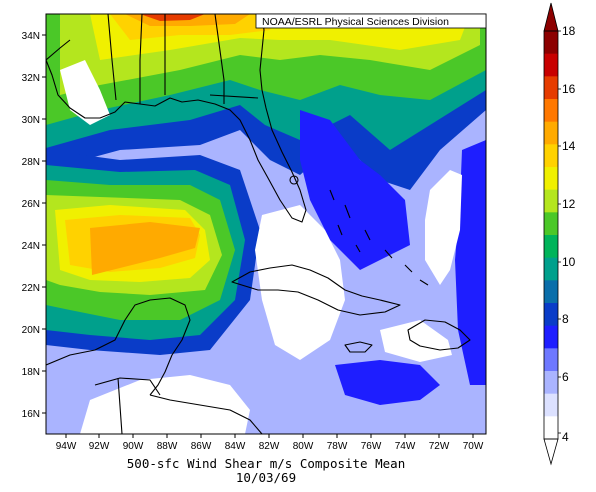 The height and width of the screenshot is (492, 596). Describe the element at coordinates (85, 92) in the screenshot. I see `shear-contour-low-nw` at that location.